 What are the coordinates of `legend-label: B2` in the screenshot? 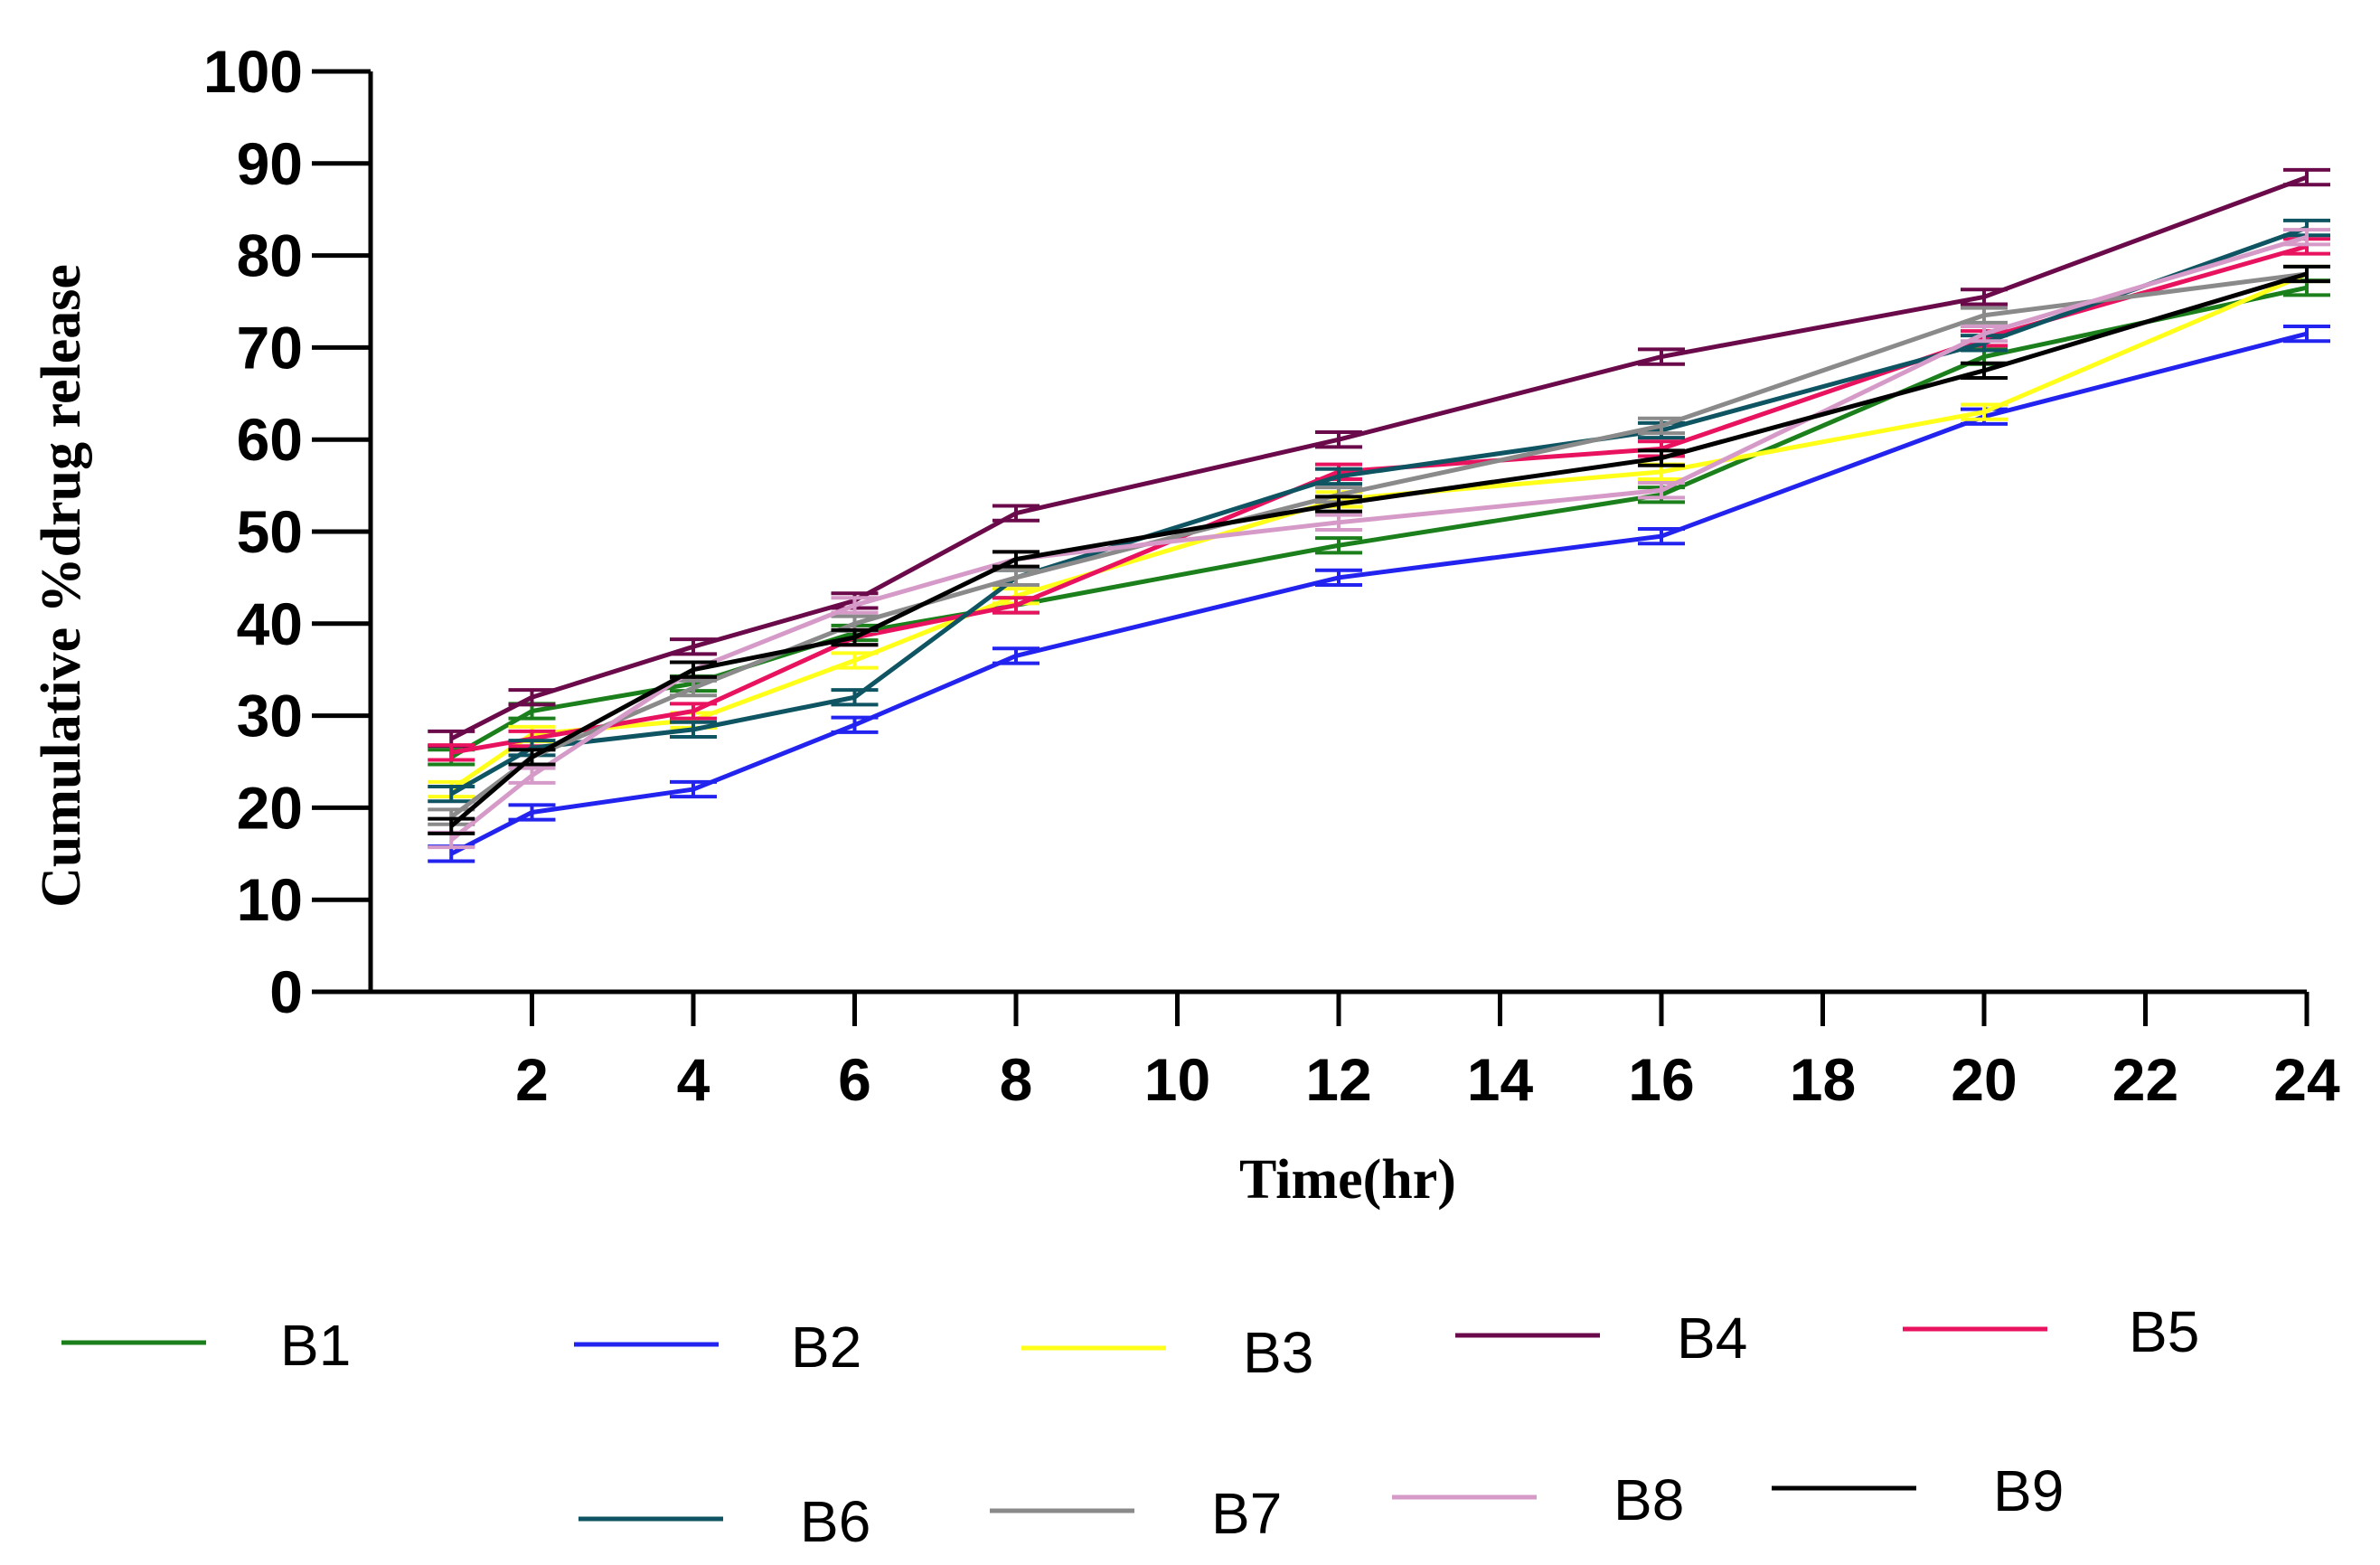 It's located at (826, 1347).